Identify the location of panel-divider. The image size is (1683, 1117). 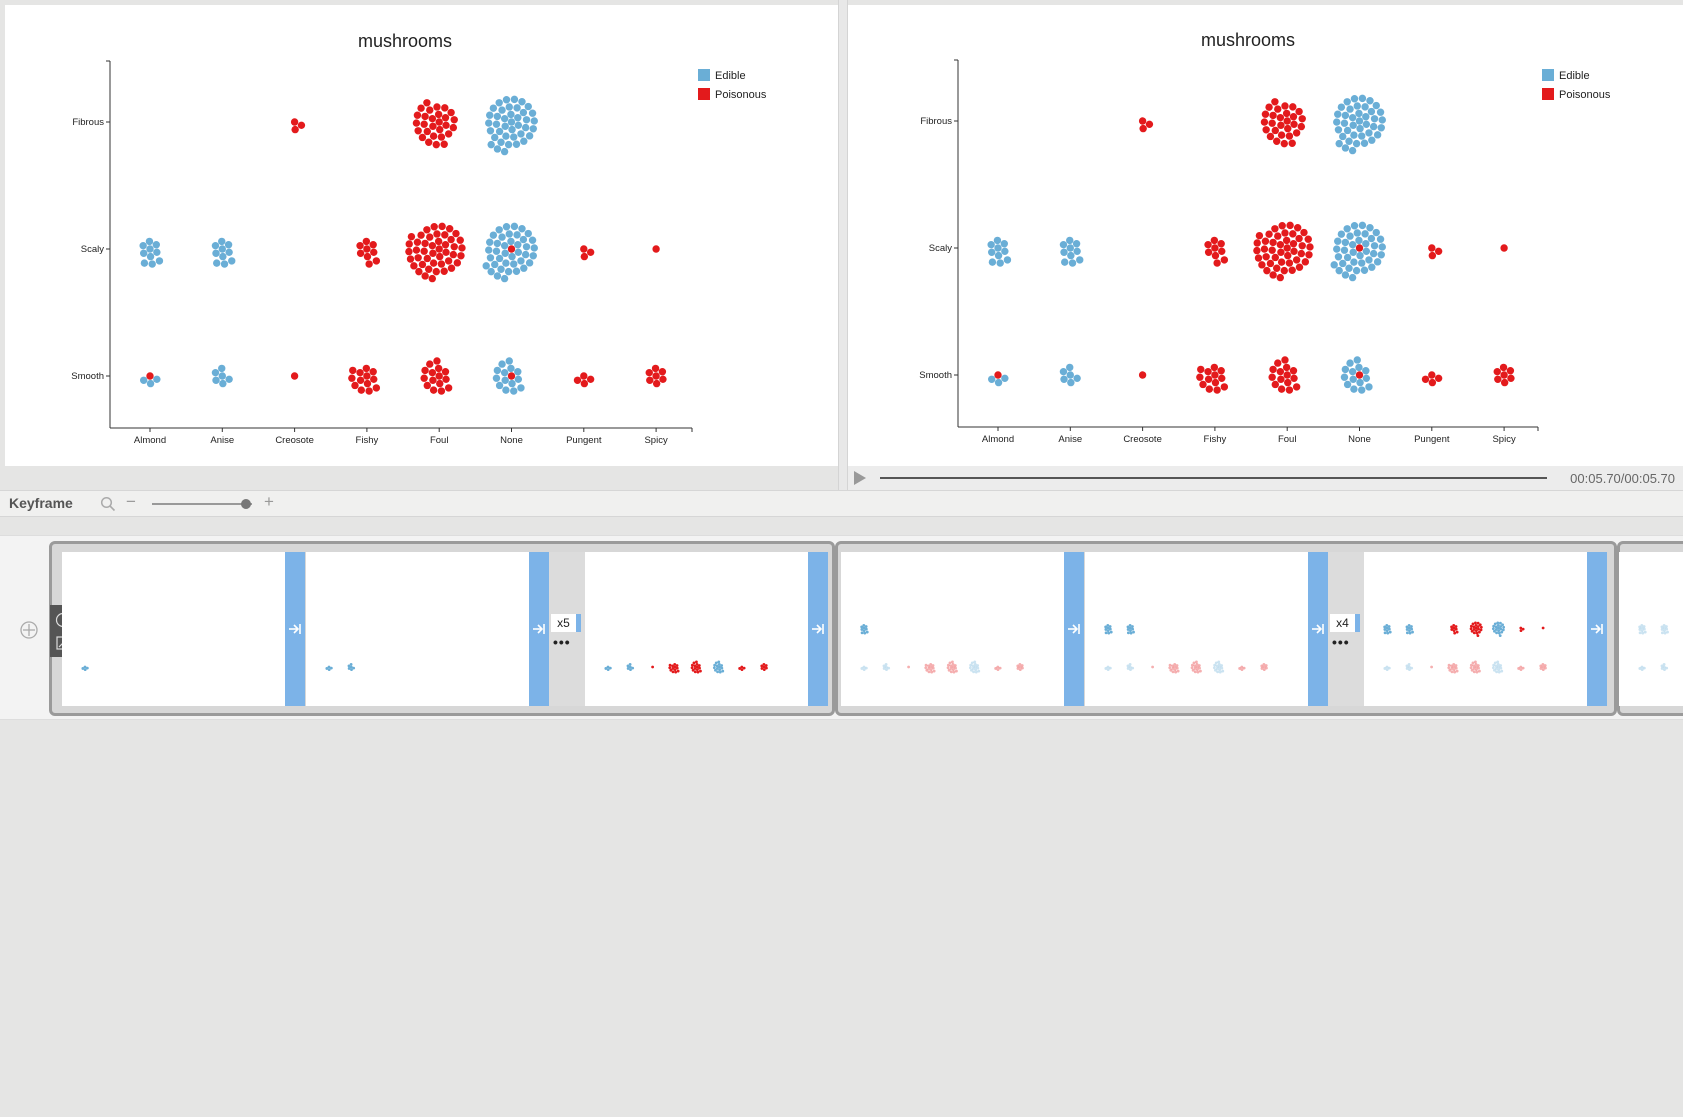
(843, 245).